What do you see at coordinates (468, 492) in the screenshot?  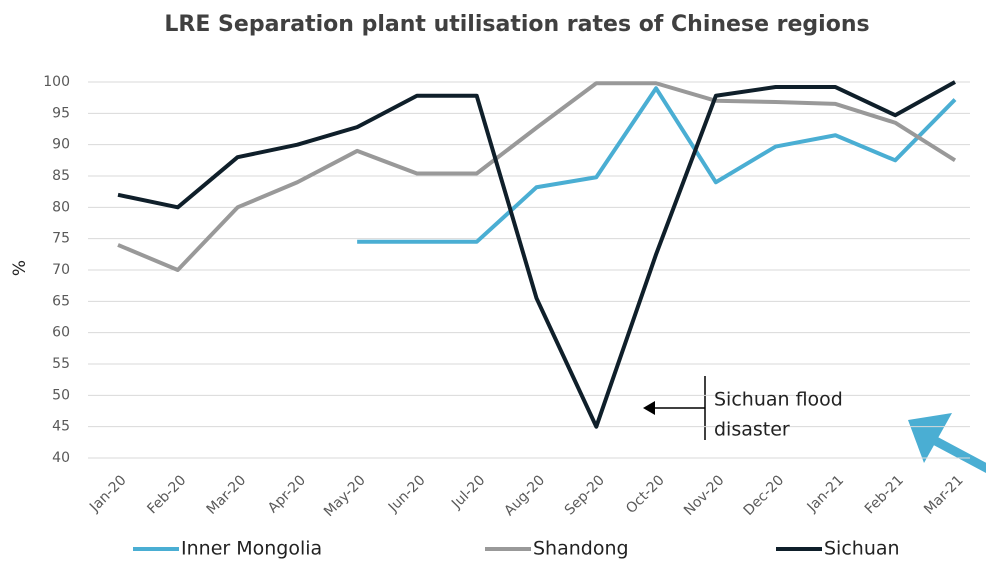 I see `x-tick-label: Jul-20` at bounding box center [468, 492].